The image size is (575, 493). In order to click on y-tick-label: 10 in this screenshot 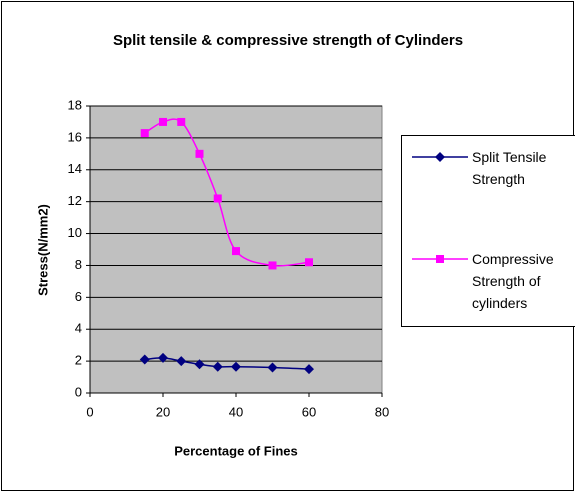, I will do `click(75, 232)`.